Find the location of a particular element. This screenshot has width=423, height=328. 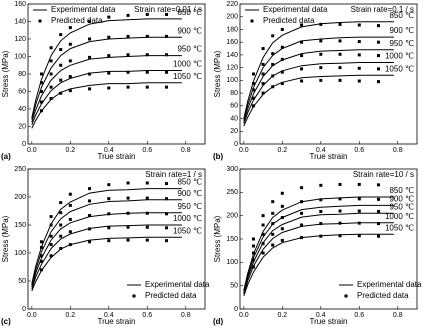

legend-label: Predicted data is located at coordinates (171, 295).